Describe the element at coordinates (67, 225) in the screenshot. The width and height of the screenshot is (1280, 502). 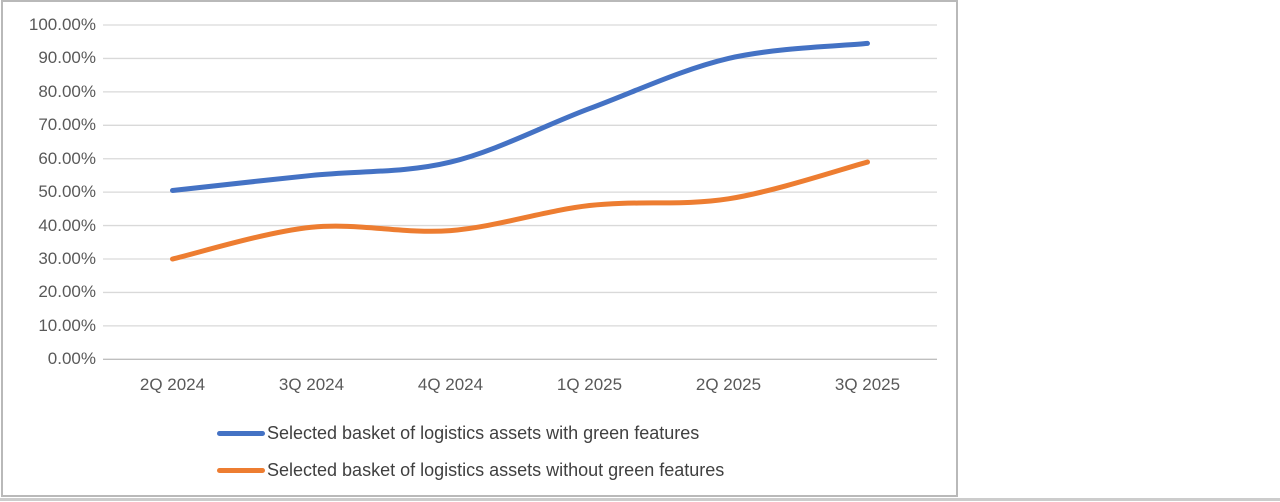
I see `y-tick-label: 40.00%` at that location.